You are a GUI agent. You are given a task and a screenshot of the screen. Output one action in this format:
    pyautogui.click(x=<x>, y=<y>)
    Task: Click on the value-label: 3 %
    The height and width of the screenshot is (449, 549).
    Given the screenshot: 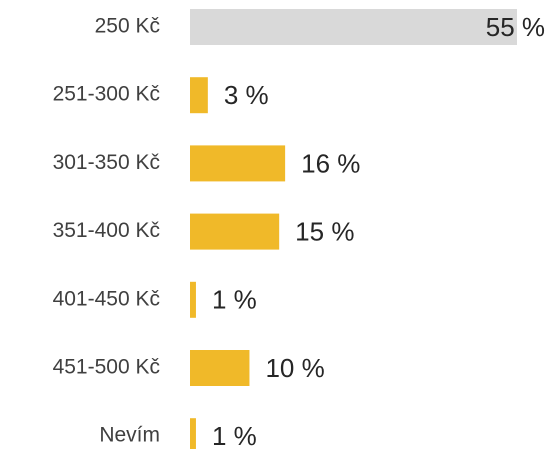 What is the action you would take?
    pyautogui.click(x=246, y=95)
    